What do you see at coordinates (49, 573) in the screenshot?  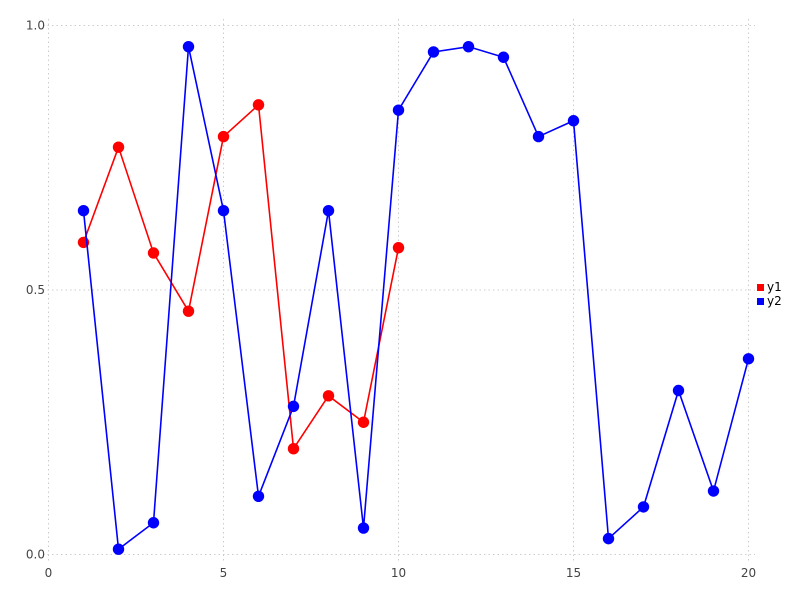 I see `x-tick-label: 0` at bounding box center [49, 573].